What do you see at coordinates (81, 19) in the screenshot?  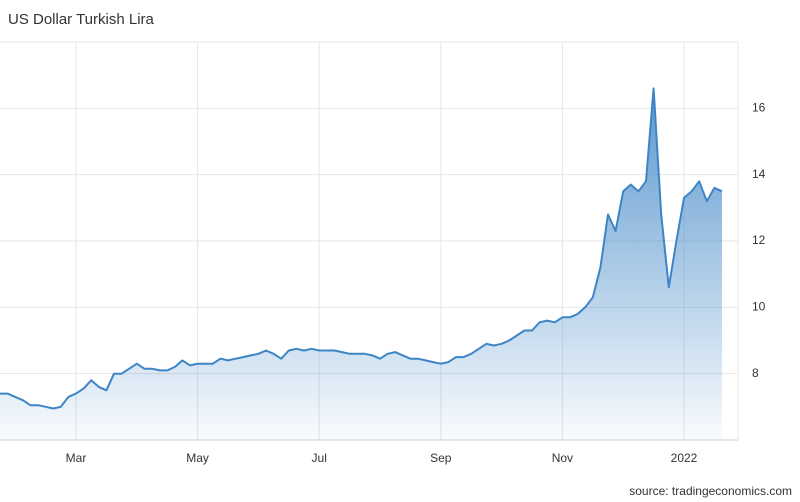 I see `chart-title: US Dollar Turkish Lira` at bounding box center [81, 19].